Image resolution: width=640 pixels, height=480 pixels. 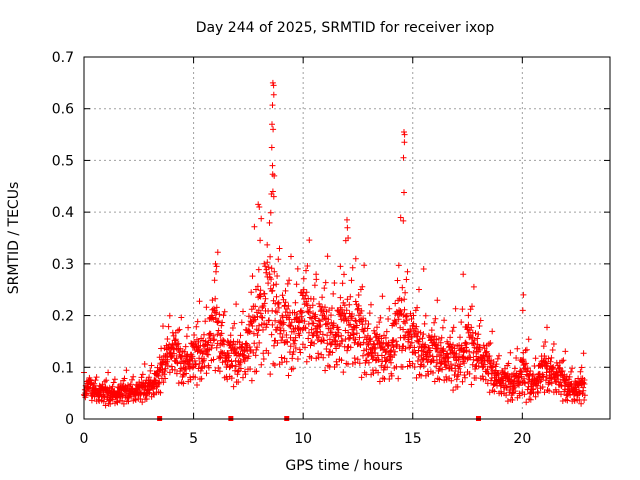 What do you see at coordinates (63, 265) in the screenshot?
I see `y-tick-label: 0.3` at bounding box center [63, 265].